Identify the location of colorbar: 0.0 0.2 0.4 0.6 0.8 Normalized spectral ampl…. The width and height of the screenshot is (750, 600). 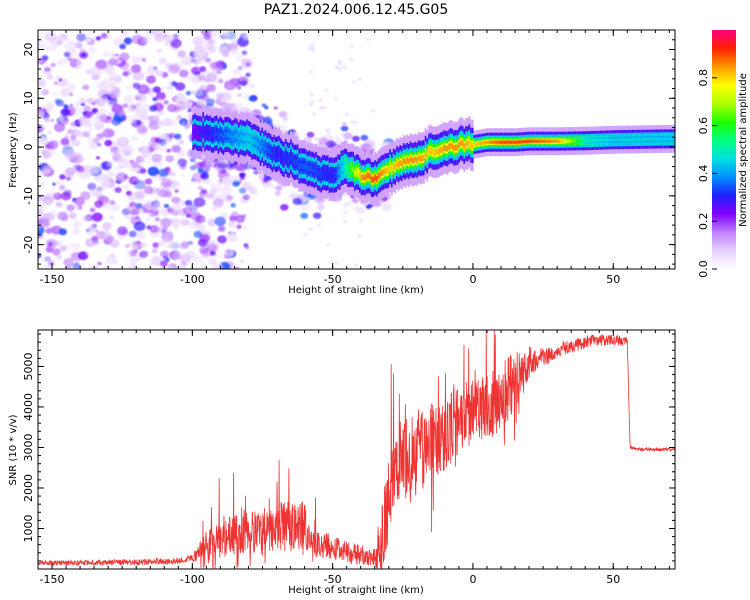
(723, 154).